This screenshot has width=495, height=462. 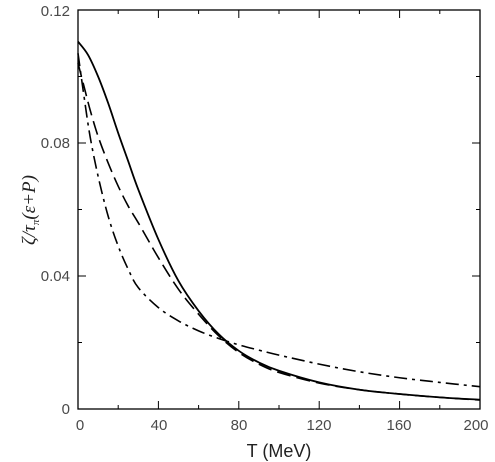 I want to click on x-tick-labels: 0 40 80 120 160 200, so click(x=282, y=425).